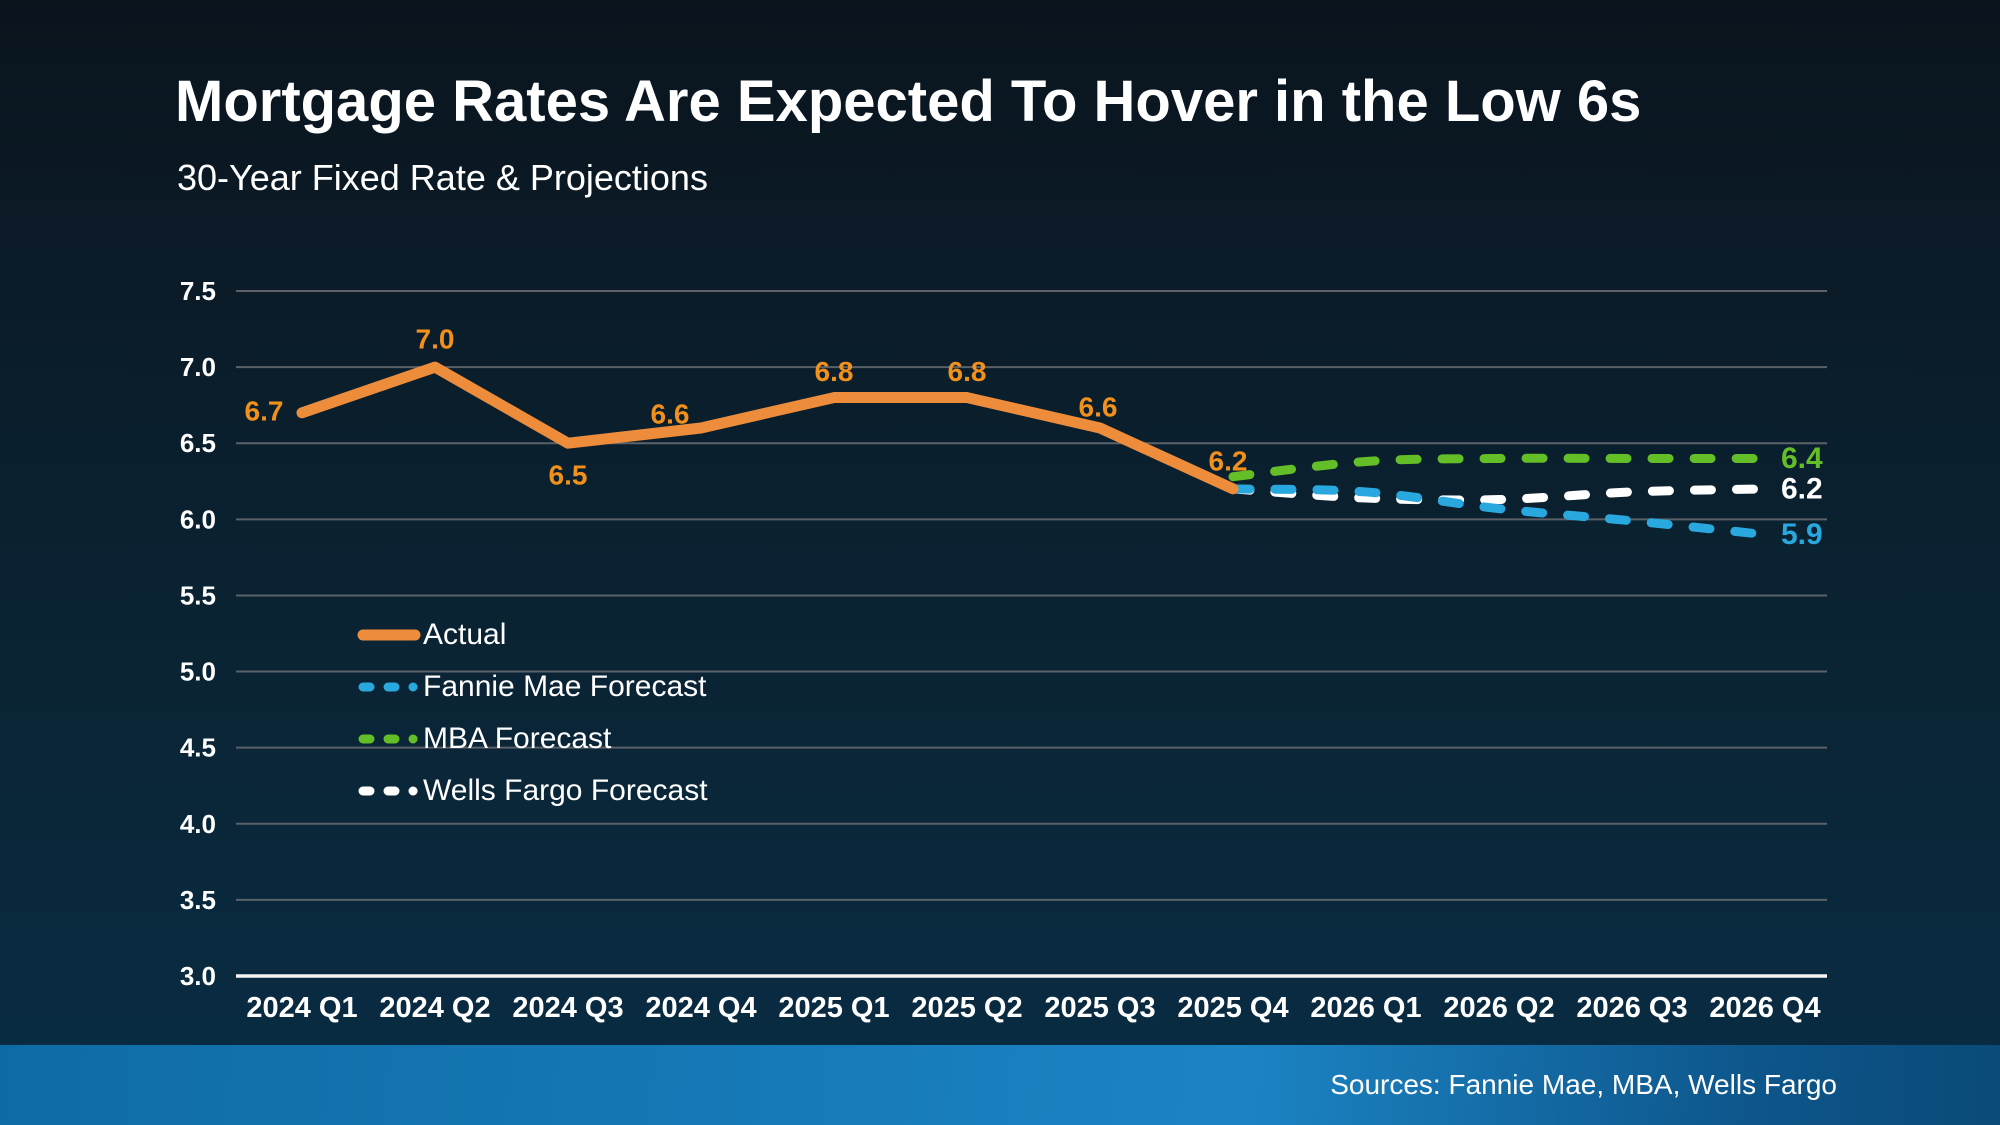 The width and height of the screenshot is (2000, 1125). Describe the element at coordinates (1764, 1008) in the screenshot. I see `x-tick-label: 2026 Q4` at that location.